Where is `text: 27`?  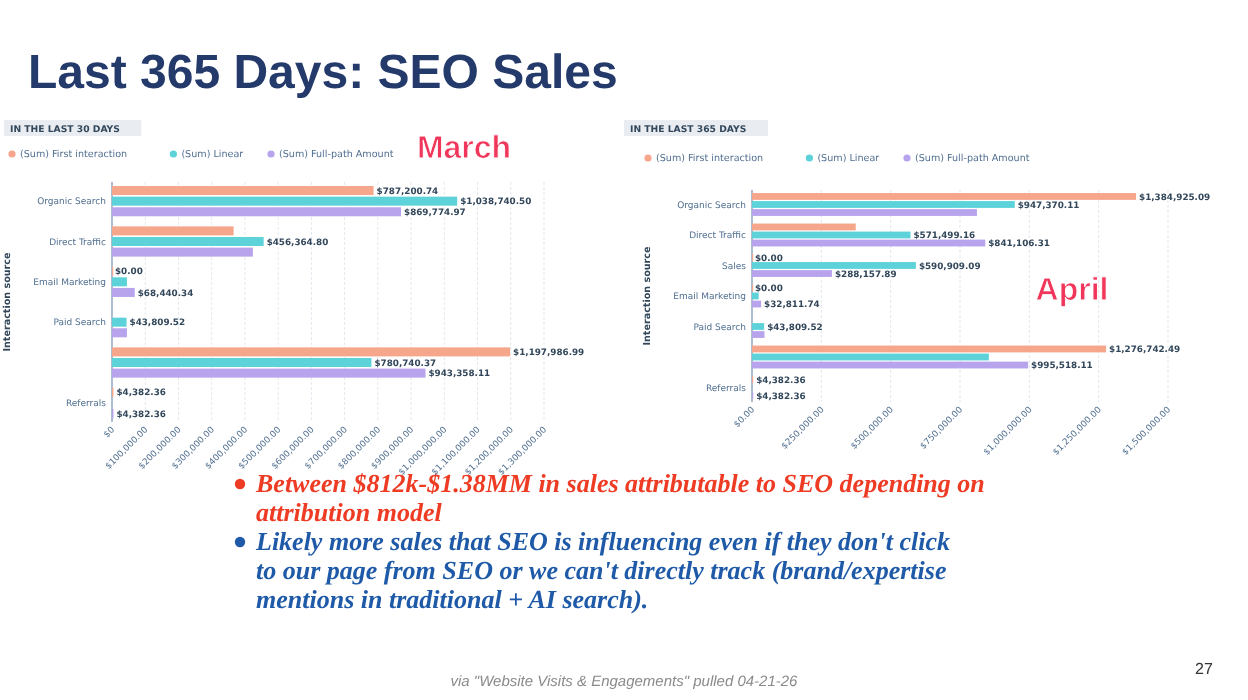 text: 27 is located at coordinates (1204, 669).